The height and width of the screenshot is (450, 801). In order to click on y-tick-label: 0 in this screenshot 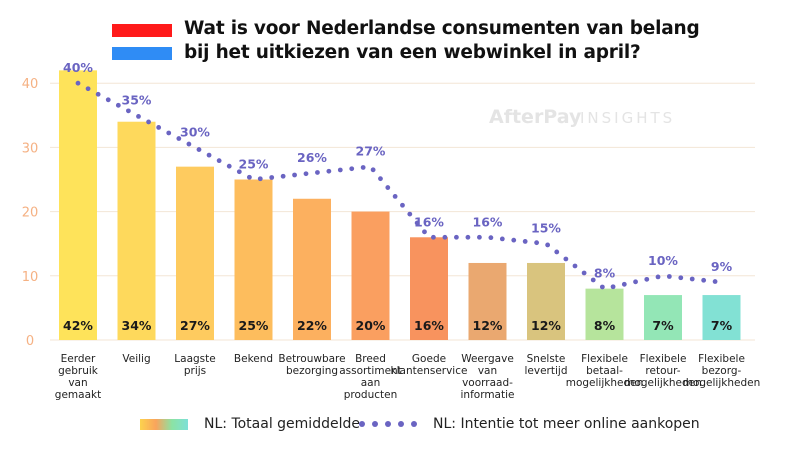, I will do `click(30, 341)`.